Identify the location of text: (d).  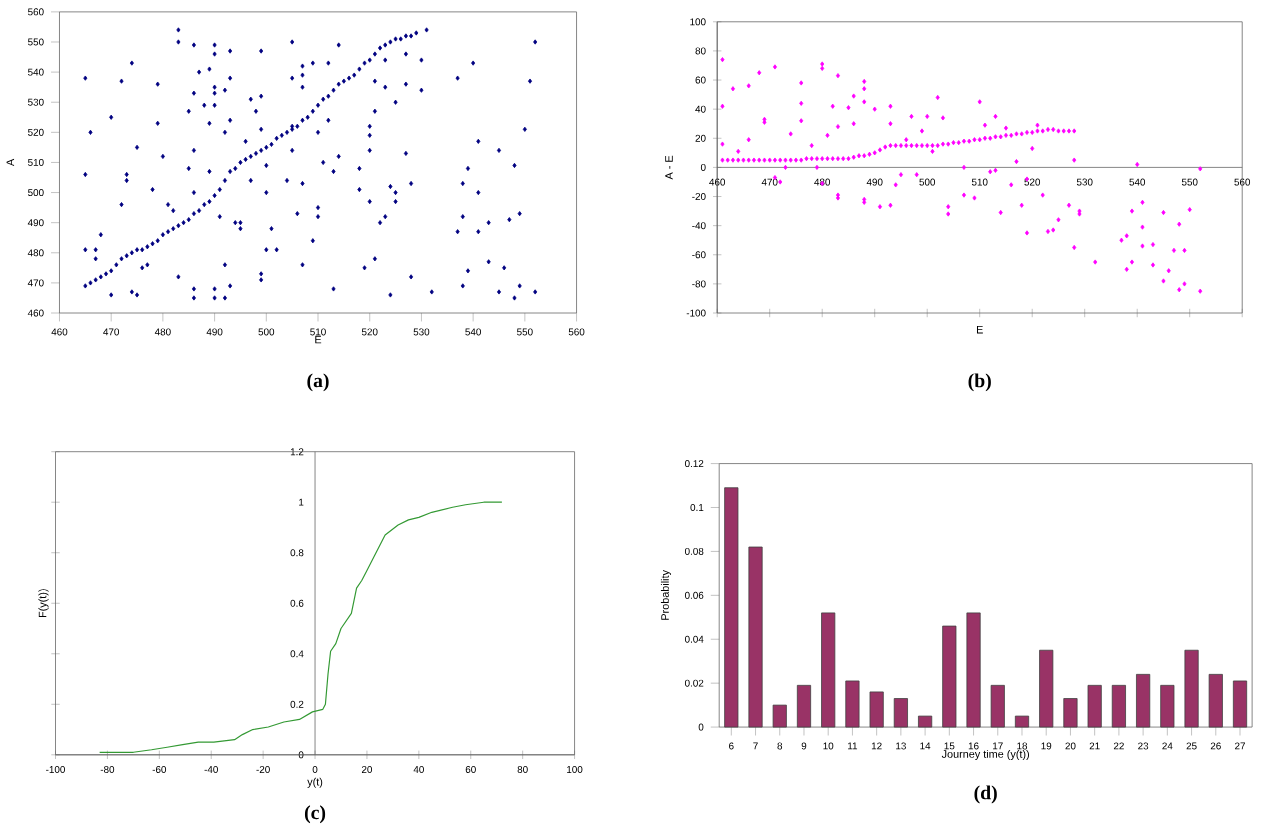
(985, 794).